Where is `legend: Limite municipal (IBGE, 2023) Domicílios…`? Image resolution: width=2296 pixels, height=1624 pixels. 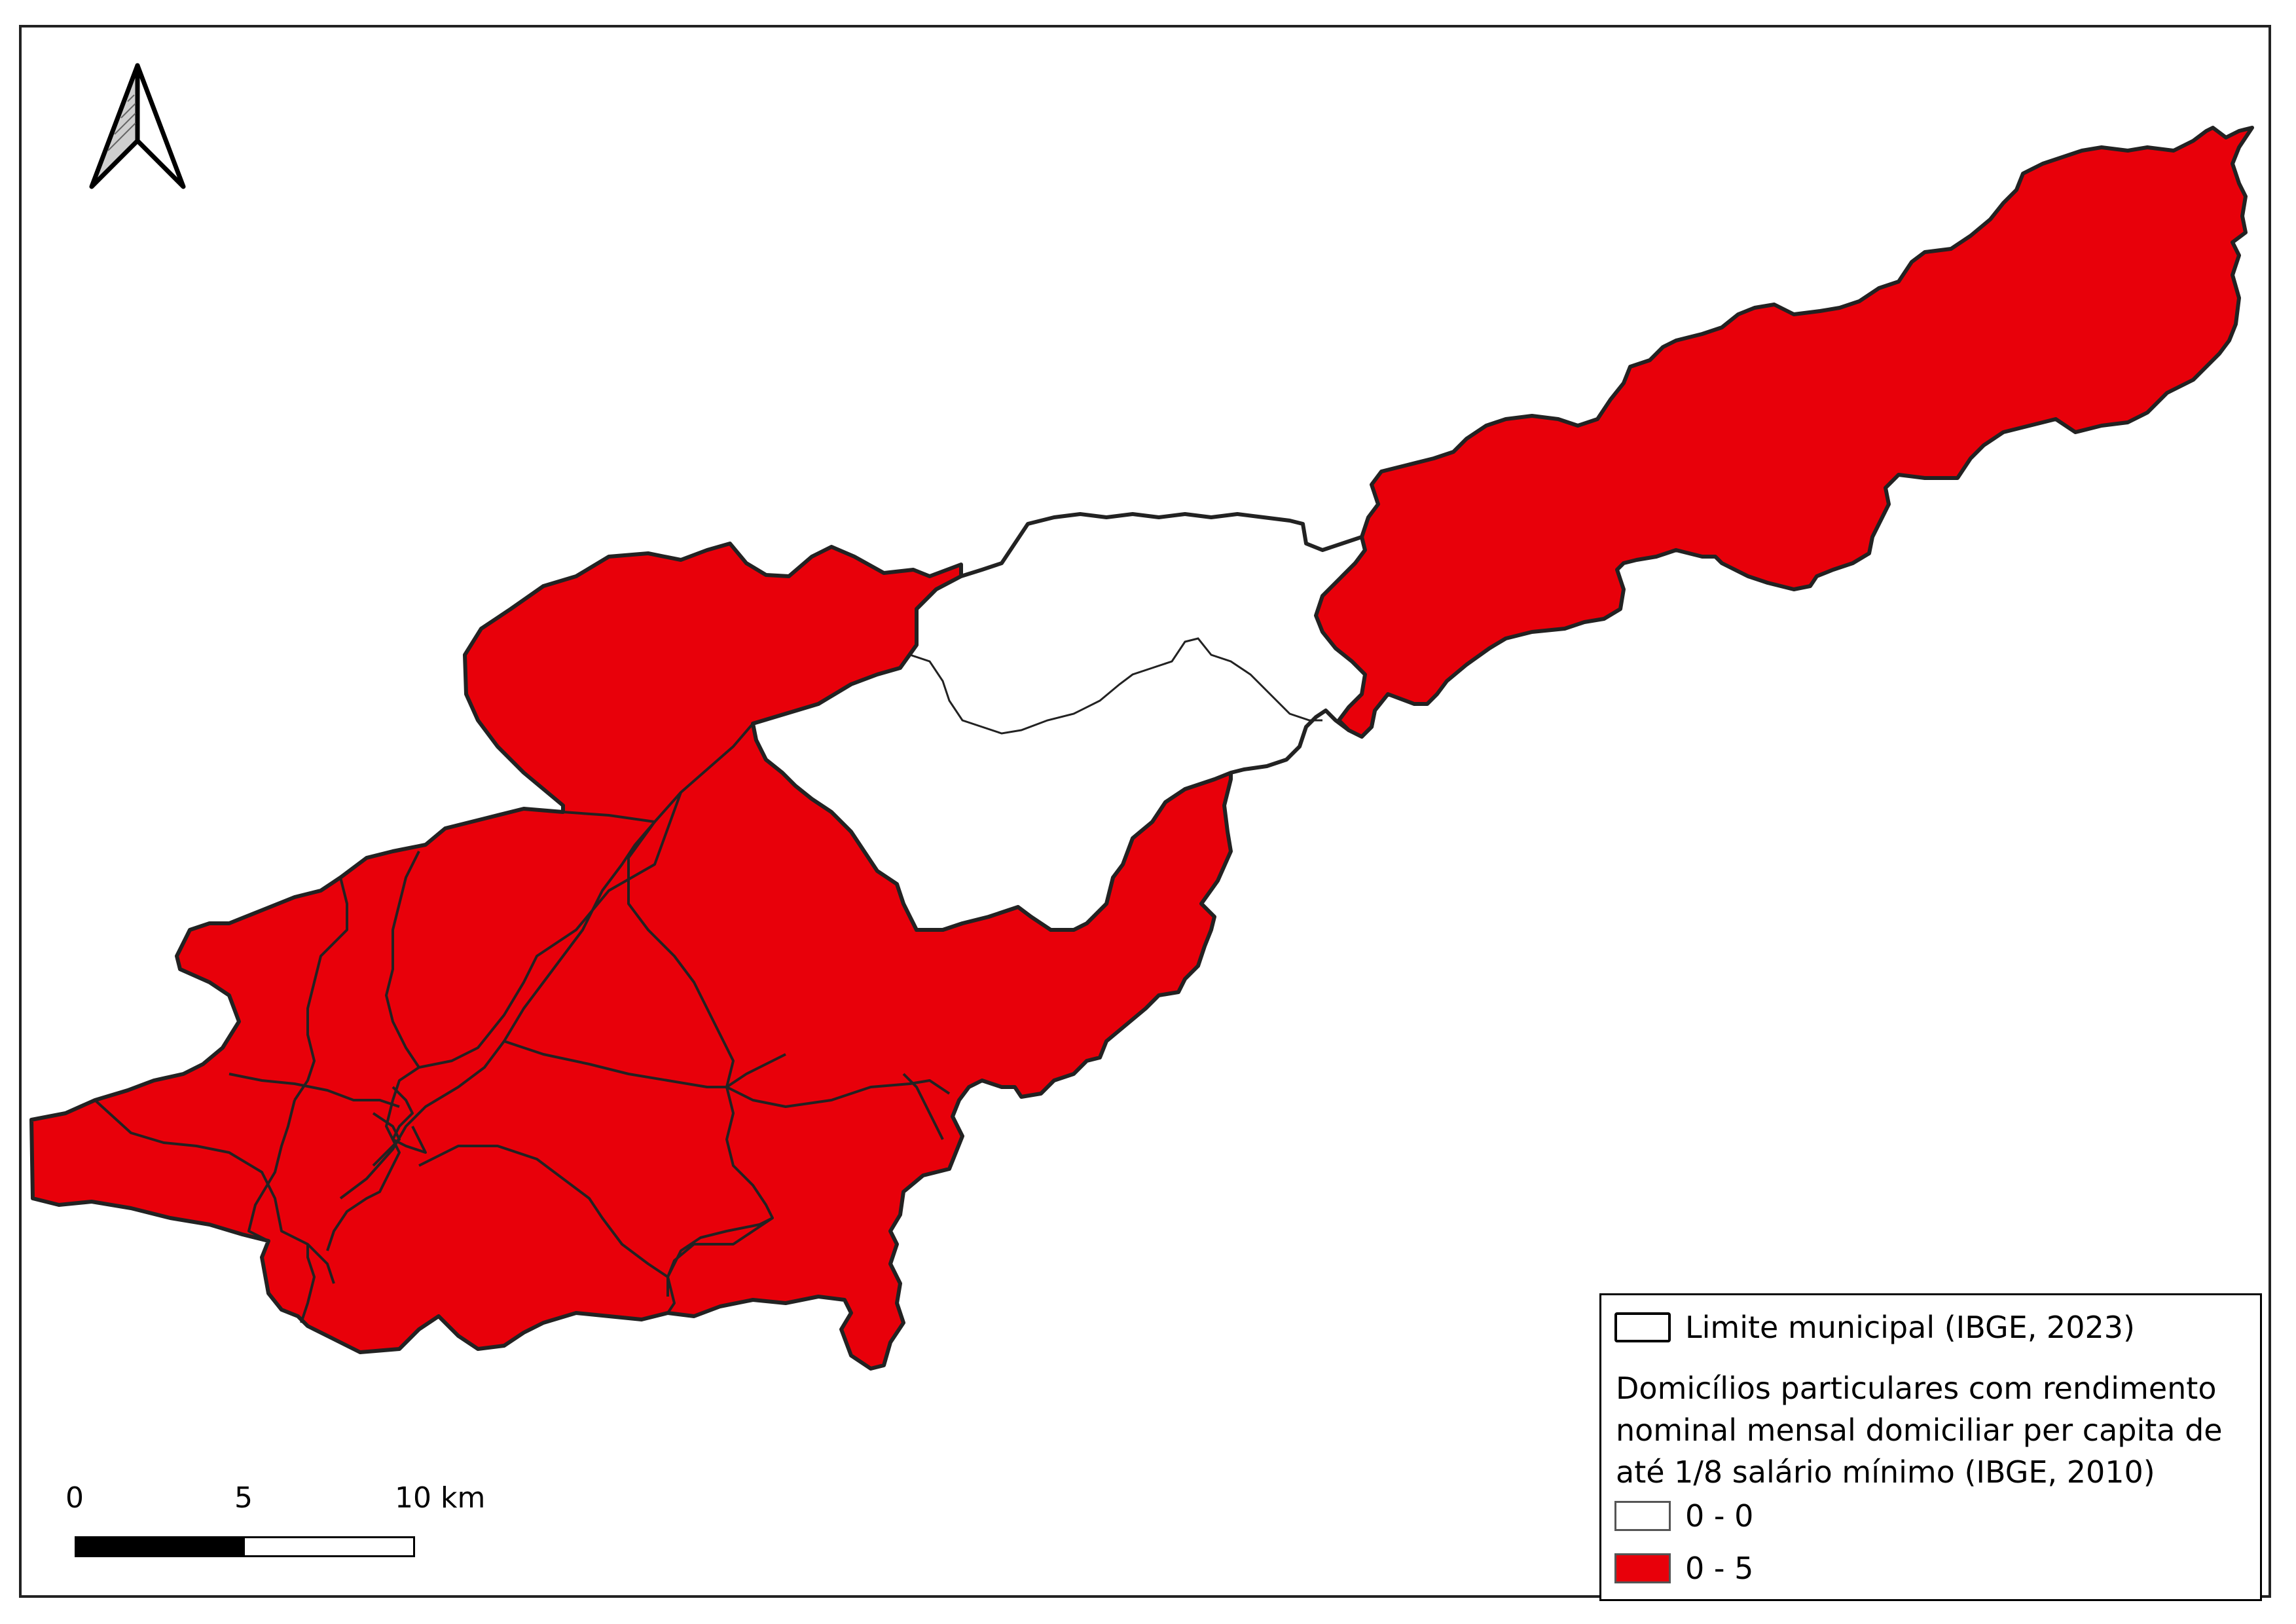
legend: Limite municipal (IBGE, 2023) Domicílios… is located at coordinates (1930, 1447).